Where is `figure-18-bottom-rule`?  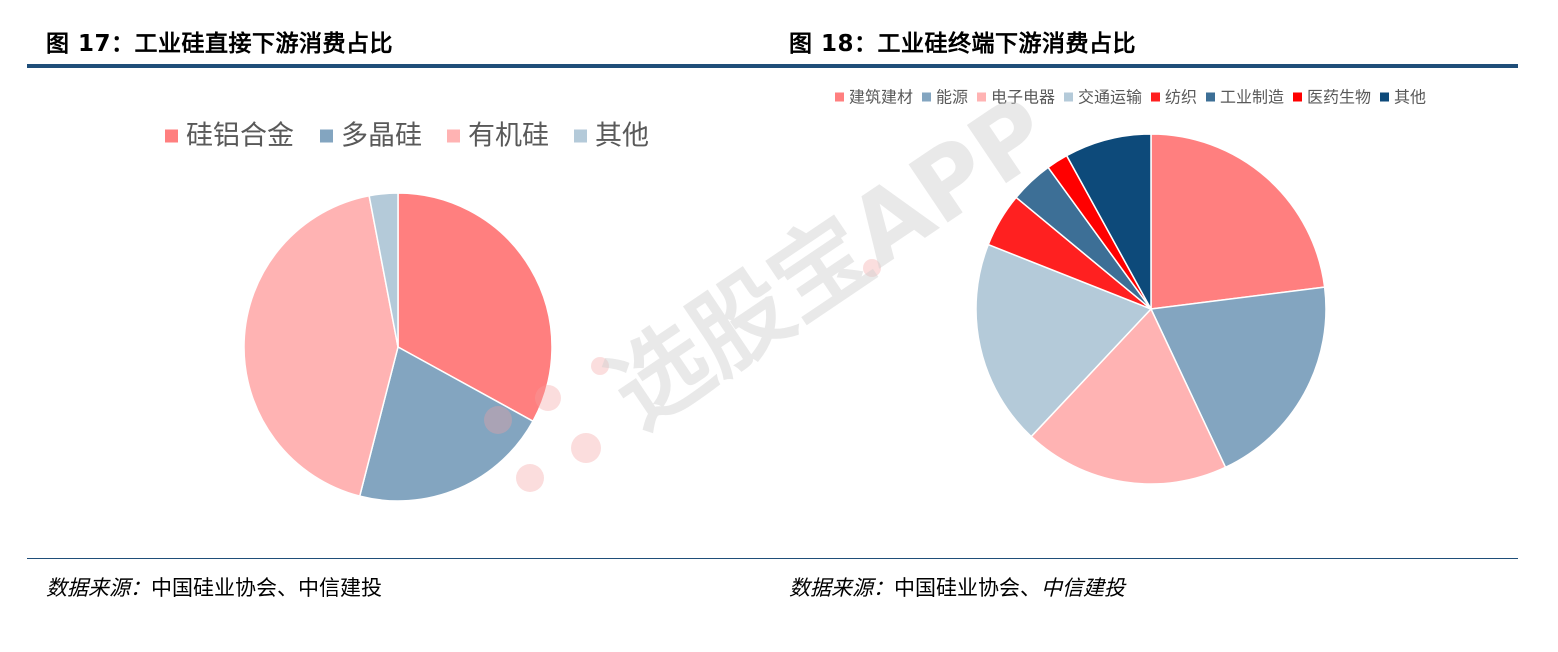
figure-18-bottom-rule is located at coordinates (1146, 558).